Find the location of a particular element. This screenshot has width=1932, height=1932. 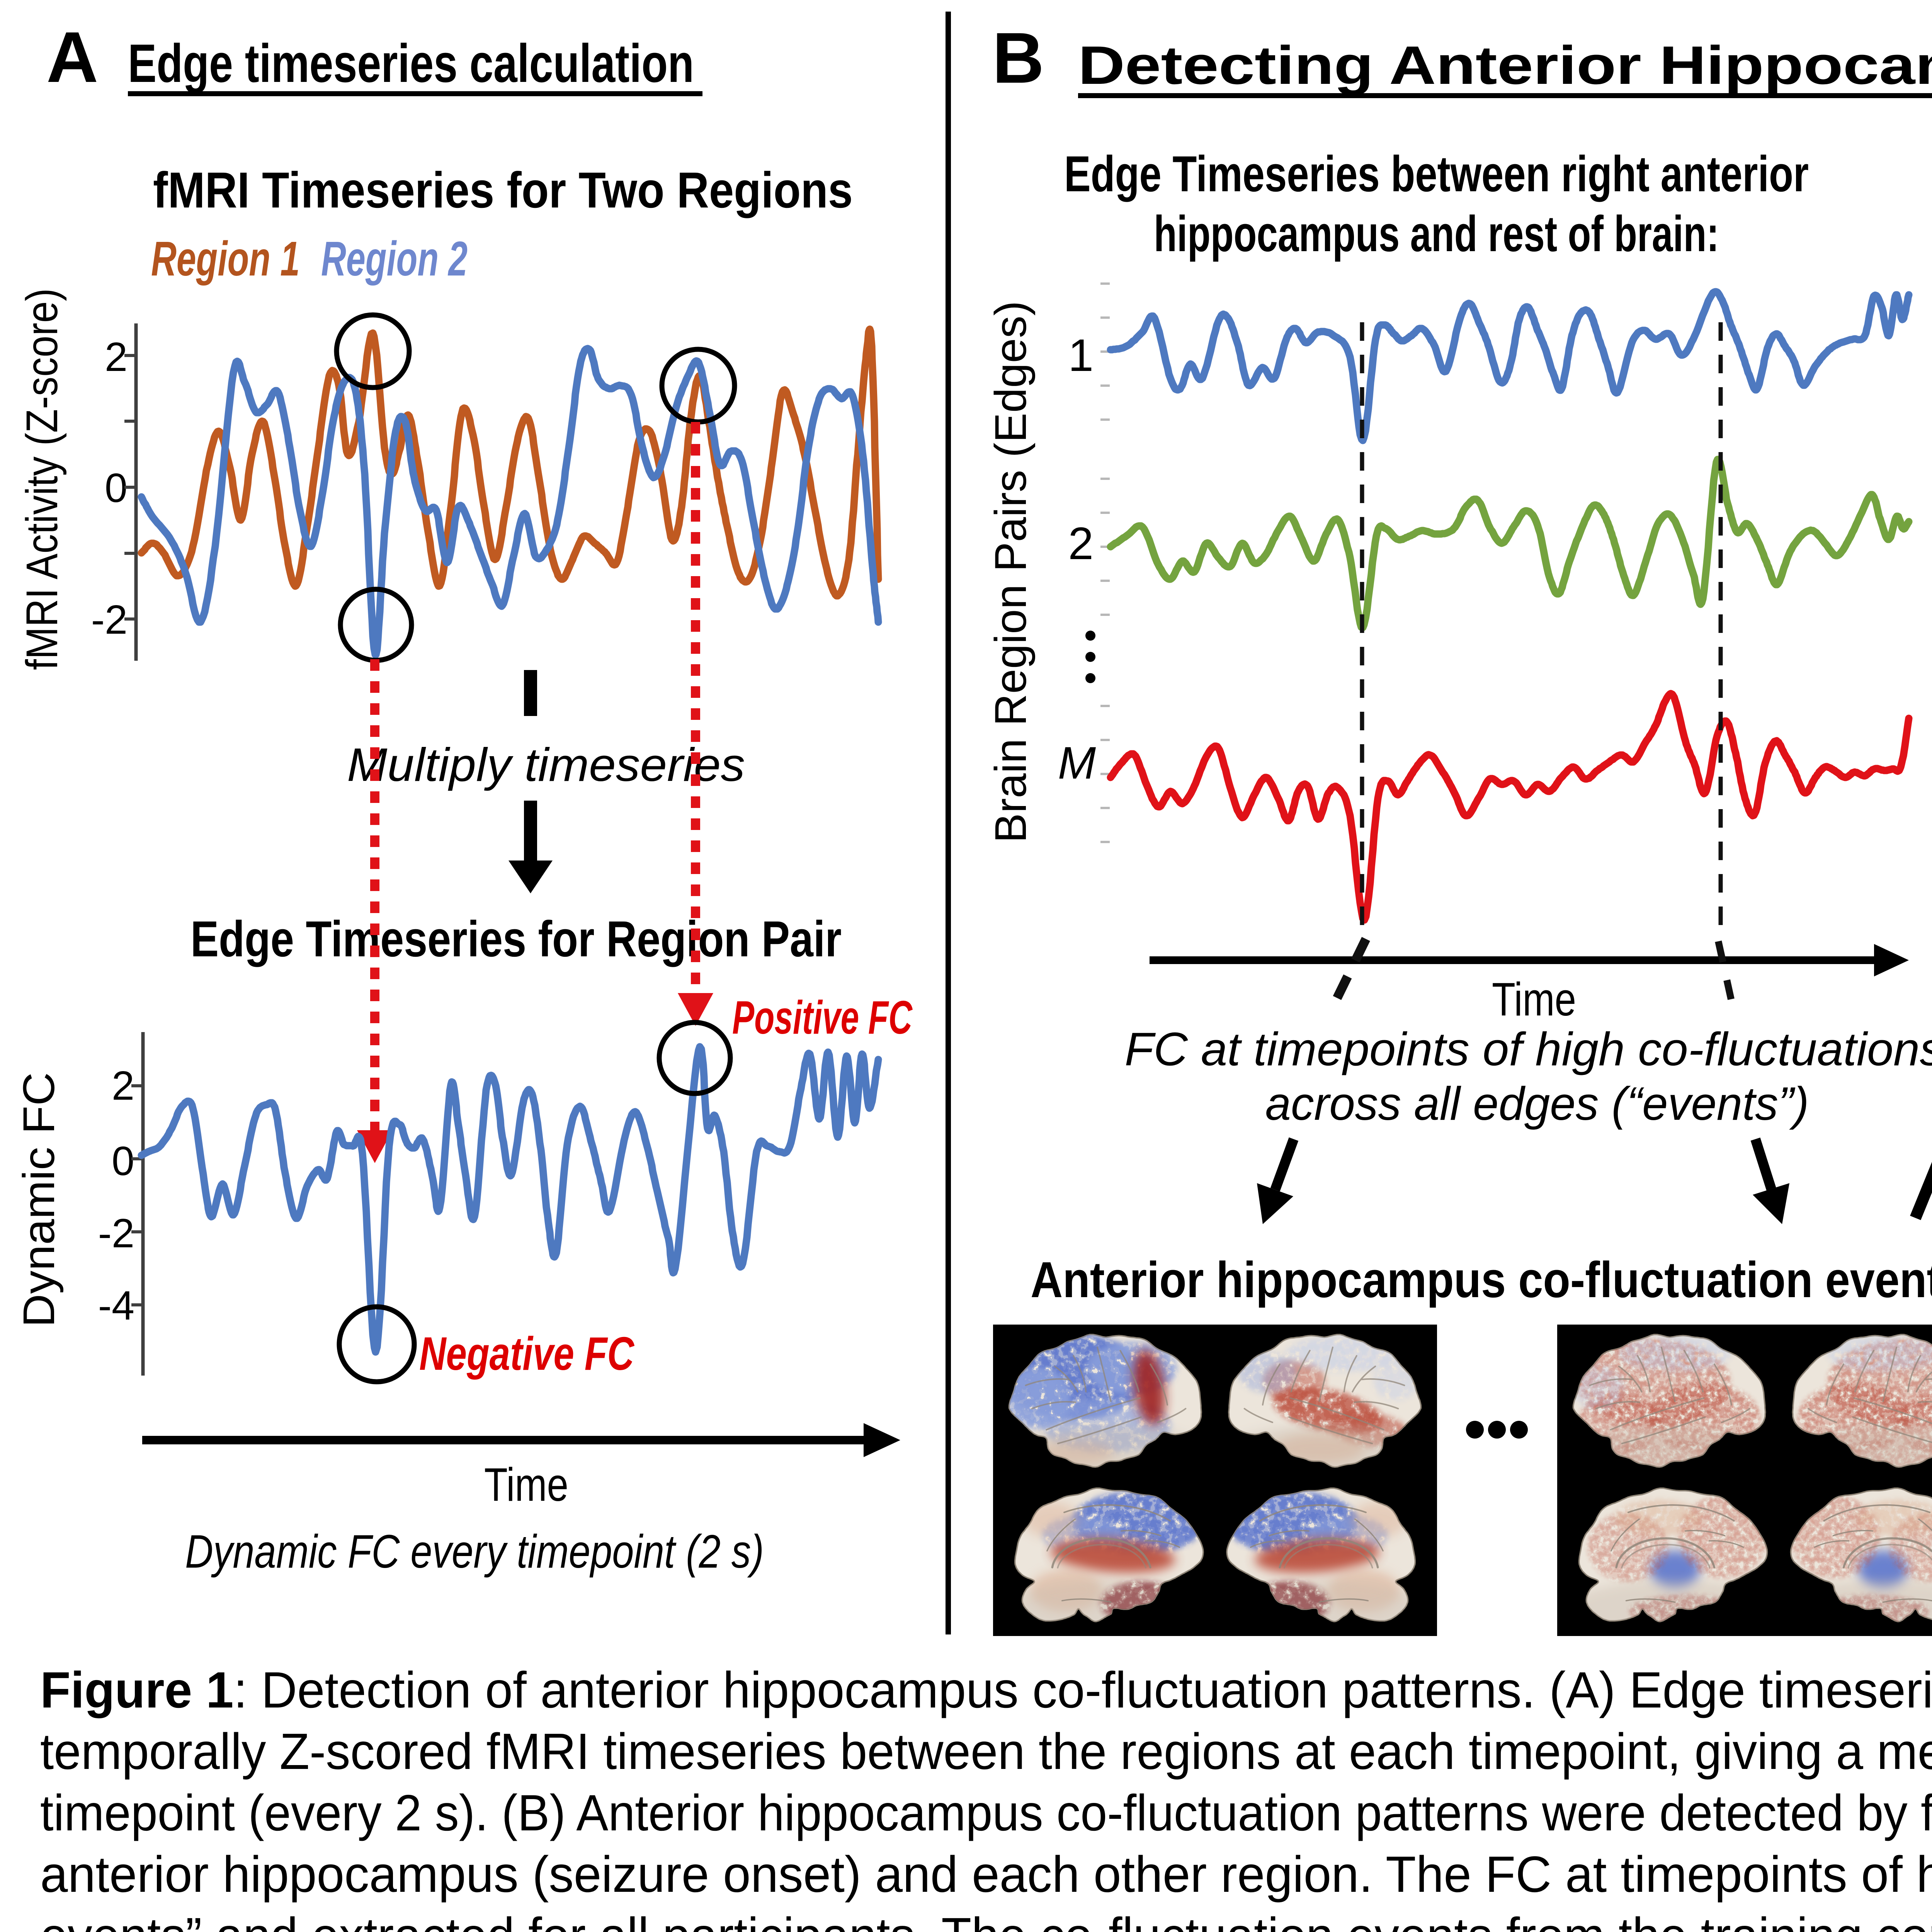

svg-text: Multiply timeseries is located at coordinates (546, 765).